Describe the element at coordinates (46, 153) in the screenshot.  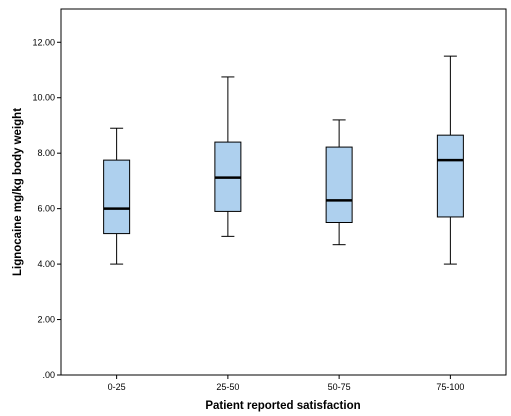
I see `y-tick-label: 8.00` at that location.